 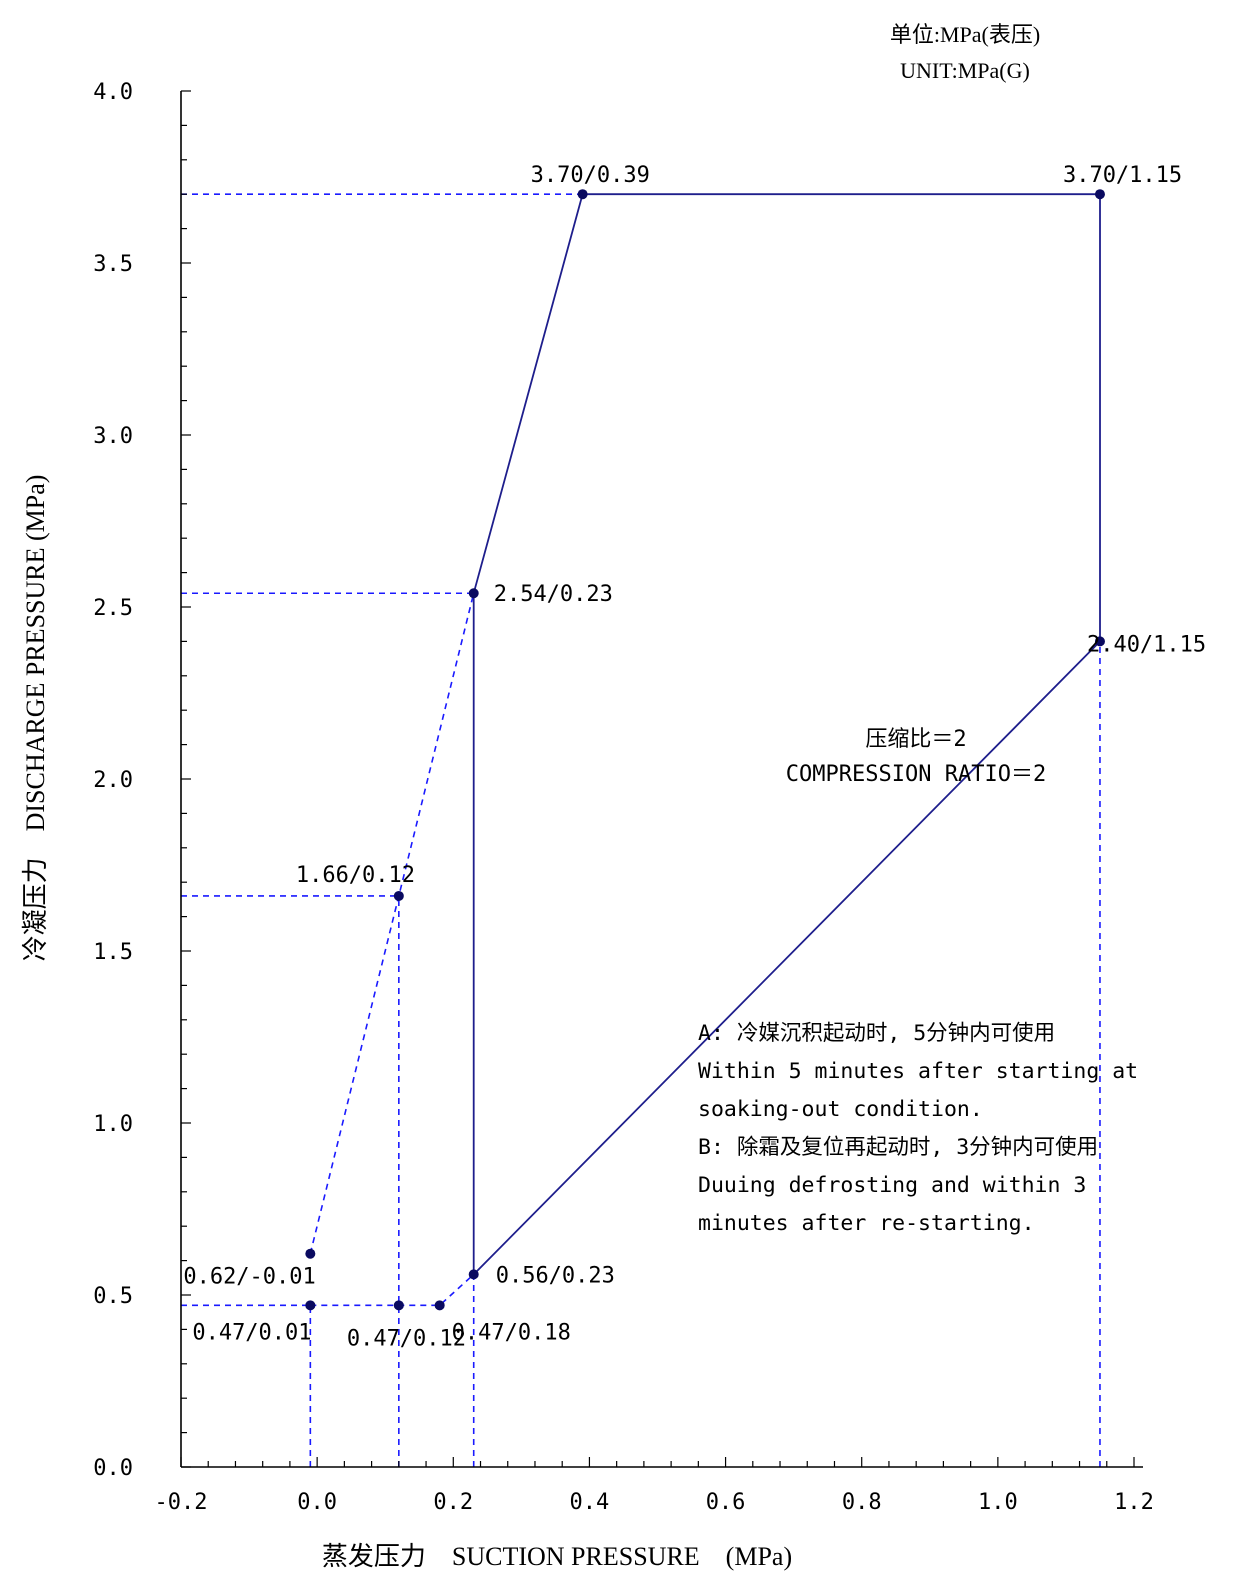 What do you see at coordinates (392, 1290) in the screenshot?
I see `dashed-bottom-line` at bounding box center [392, 1290].